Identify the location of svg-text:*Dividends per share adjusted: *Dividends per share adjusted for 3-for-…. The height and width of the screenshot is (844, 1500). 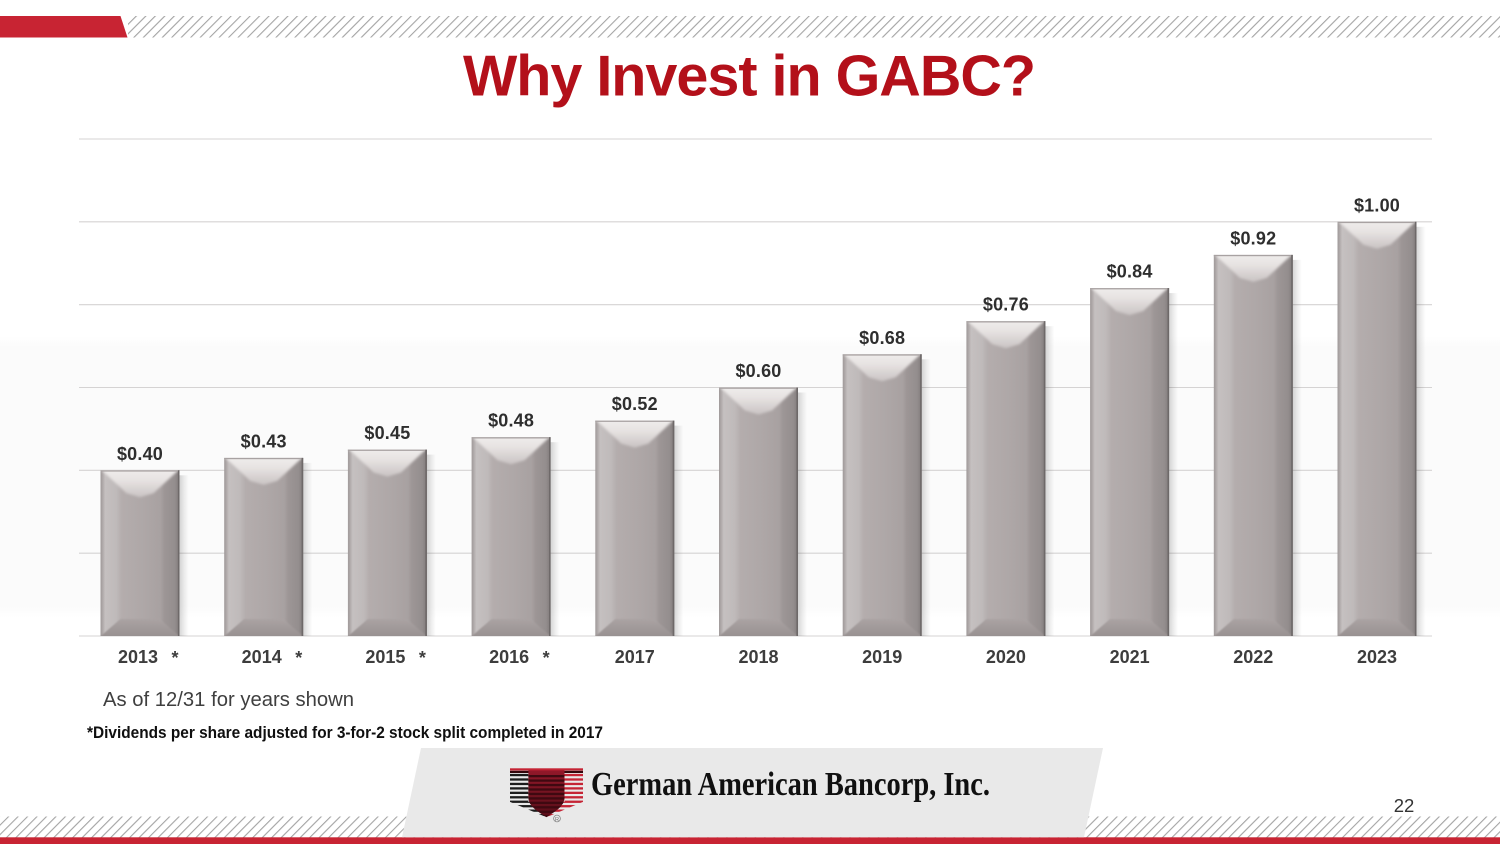
(345, 733).